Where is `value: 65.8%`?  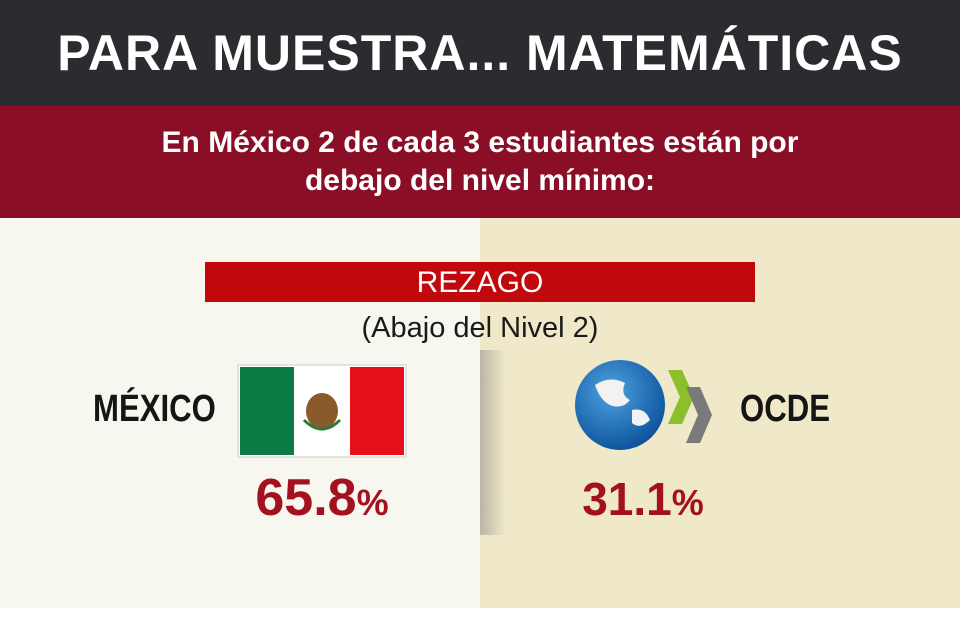
value: 65.8% is located at coordinates (322, 498).